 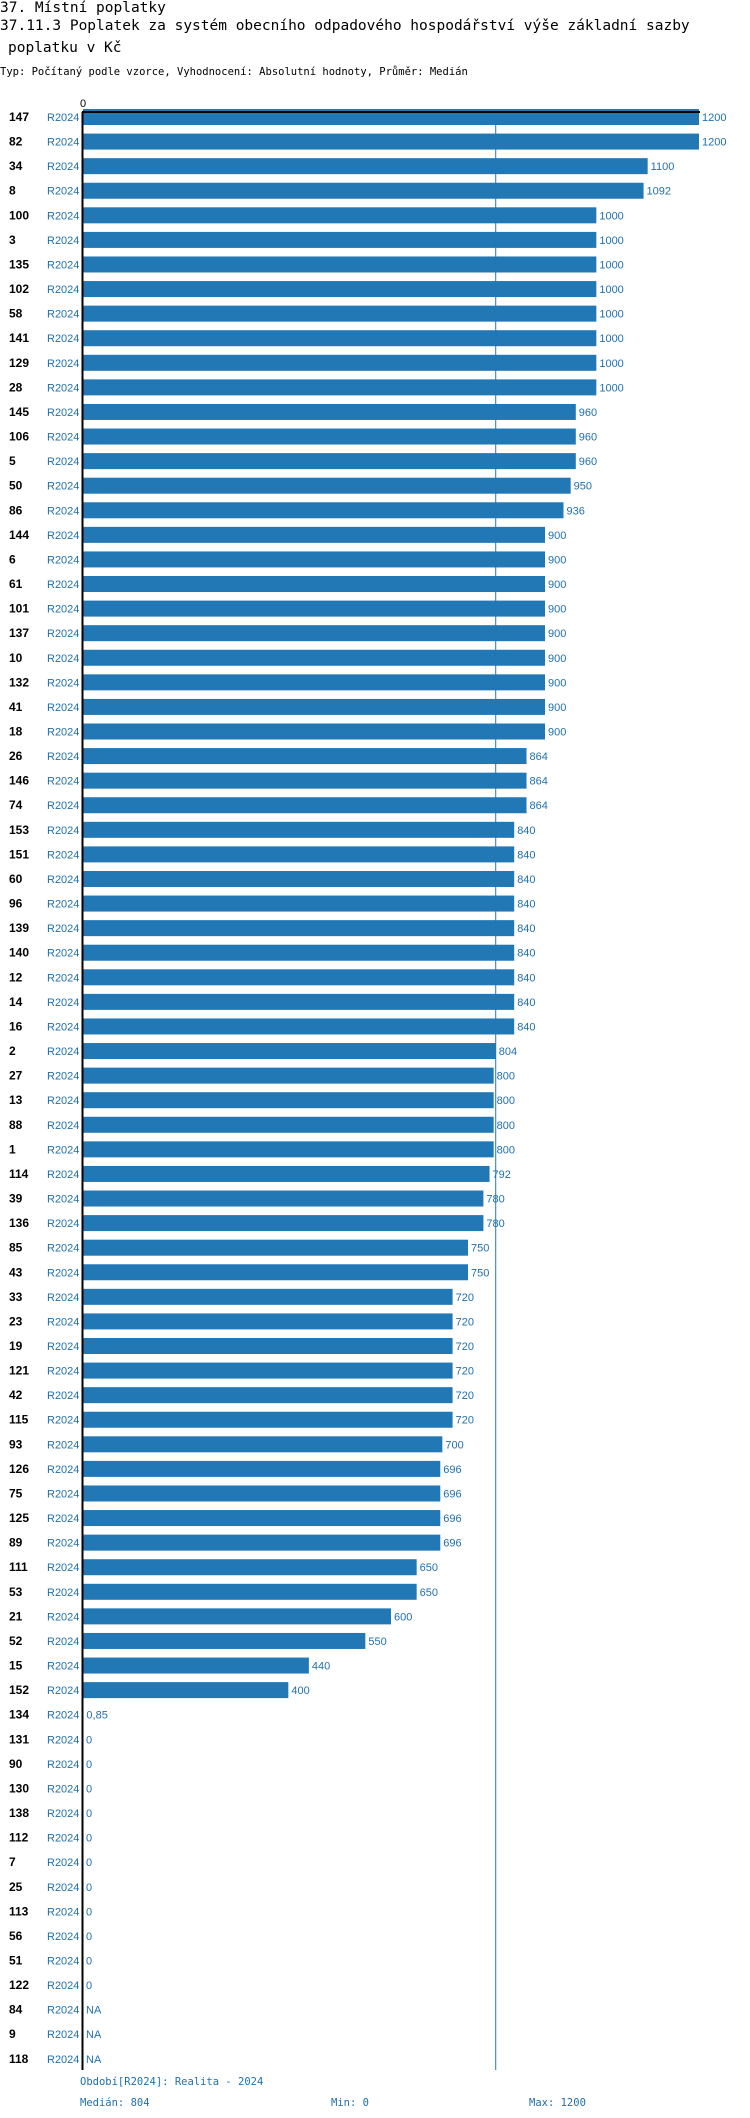 I want to click on footer-median: Medián: 804, so click(x=115, y=2103).